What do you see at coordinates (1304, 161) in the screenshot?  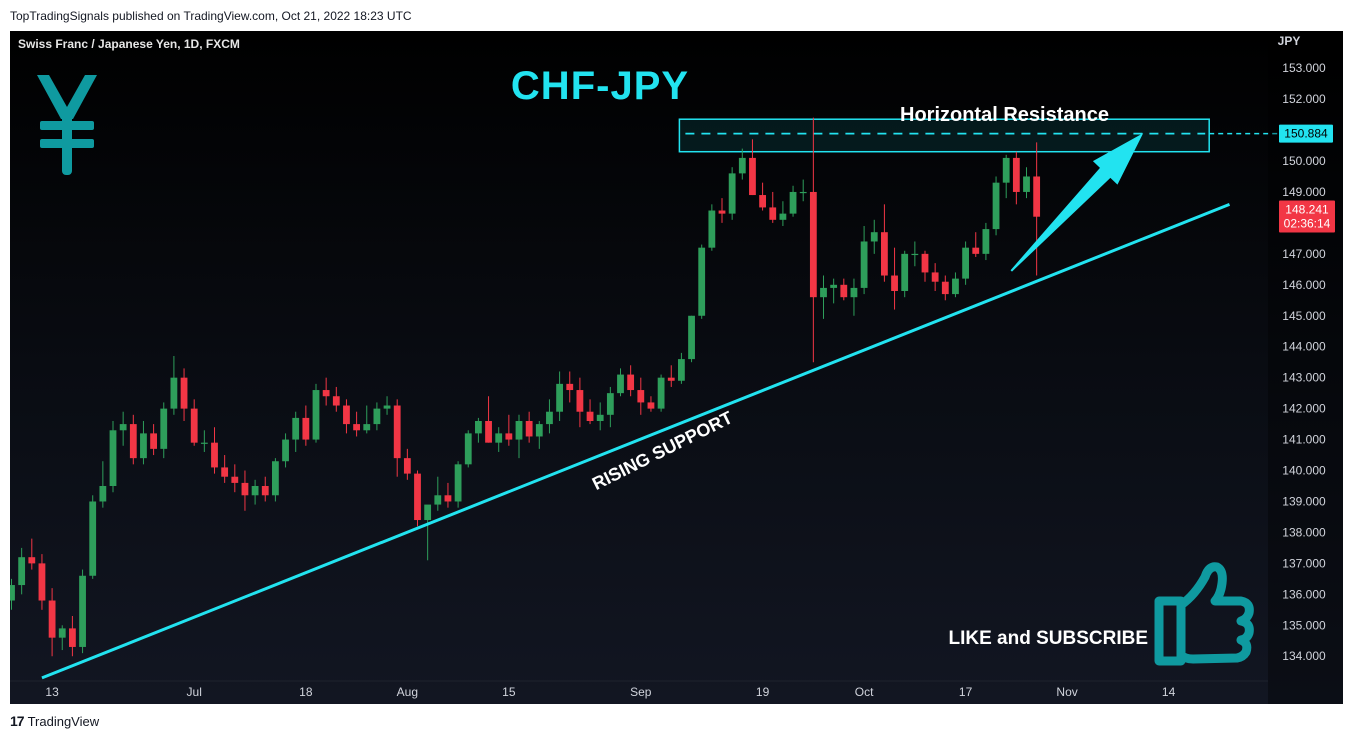 I see `y-tick-label: 150.000` at bounding box center [1304, 161].